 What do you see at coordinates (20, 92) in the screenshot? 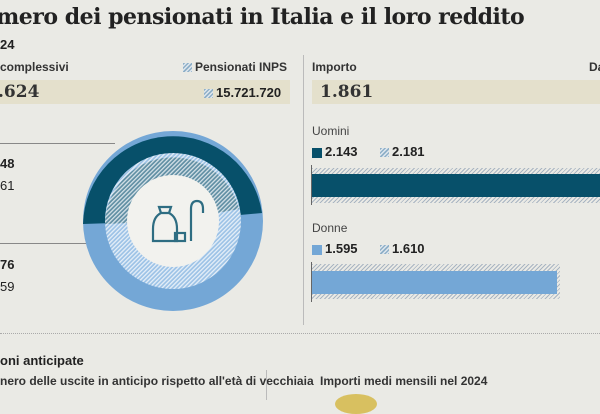
I see `total-value: .624` at bounding box center [20, 92].